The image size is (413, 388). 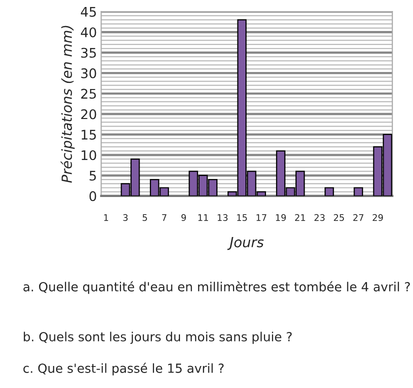 What do you see at coordinates (123, 369) in the screenshot?
I see `text: c. Que s'est-il passé le 15 avril ?` at bounding box center [123, 369].